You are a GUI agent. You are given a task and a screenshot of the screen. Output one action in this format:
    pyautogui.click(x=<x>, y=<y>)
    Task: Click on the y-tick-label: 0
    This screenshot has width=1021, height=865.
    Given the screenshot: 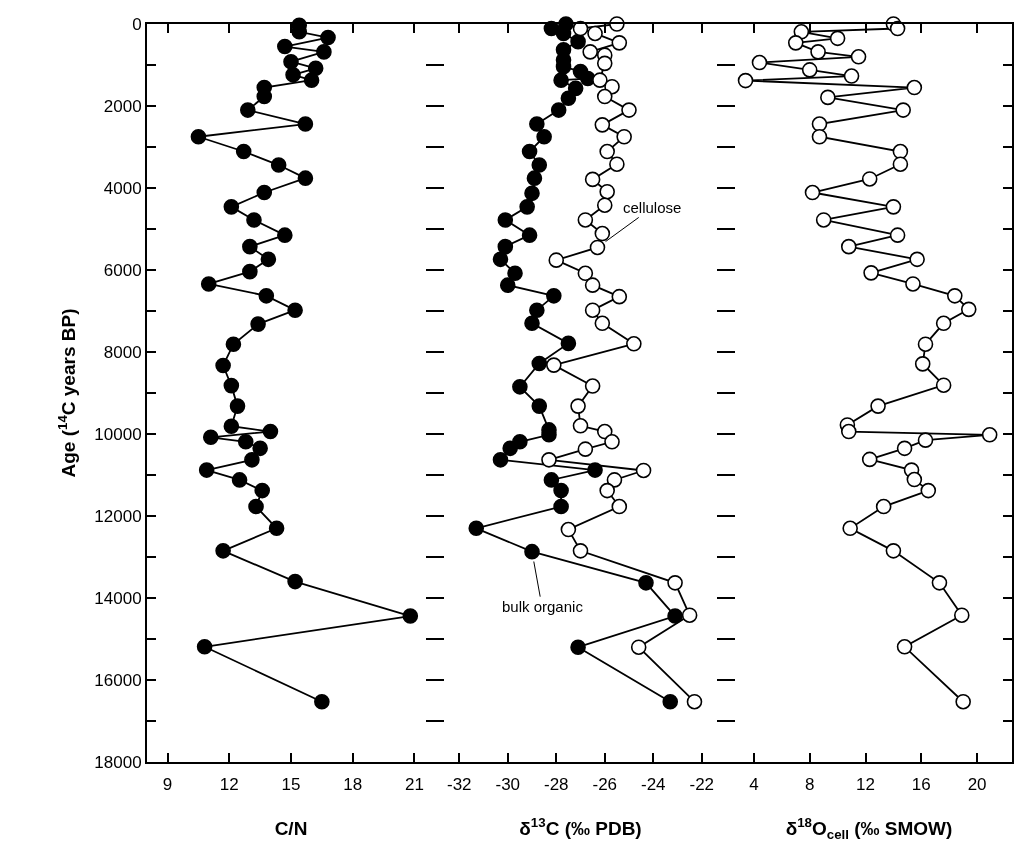 What is the action you would take?
    pyautogui.click(x=137, y=24)
    